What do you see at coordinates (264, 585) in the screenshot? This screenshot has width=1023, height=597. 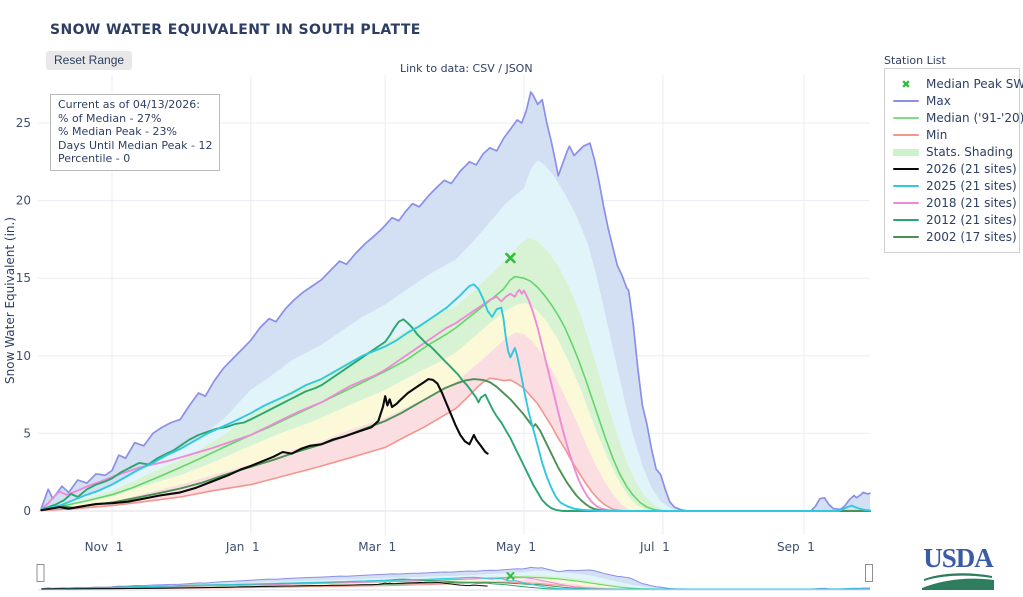 I see `nav-series-line-2026` at bounding box center [264, 585].